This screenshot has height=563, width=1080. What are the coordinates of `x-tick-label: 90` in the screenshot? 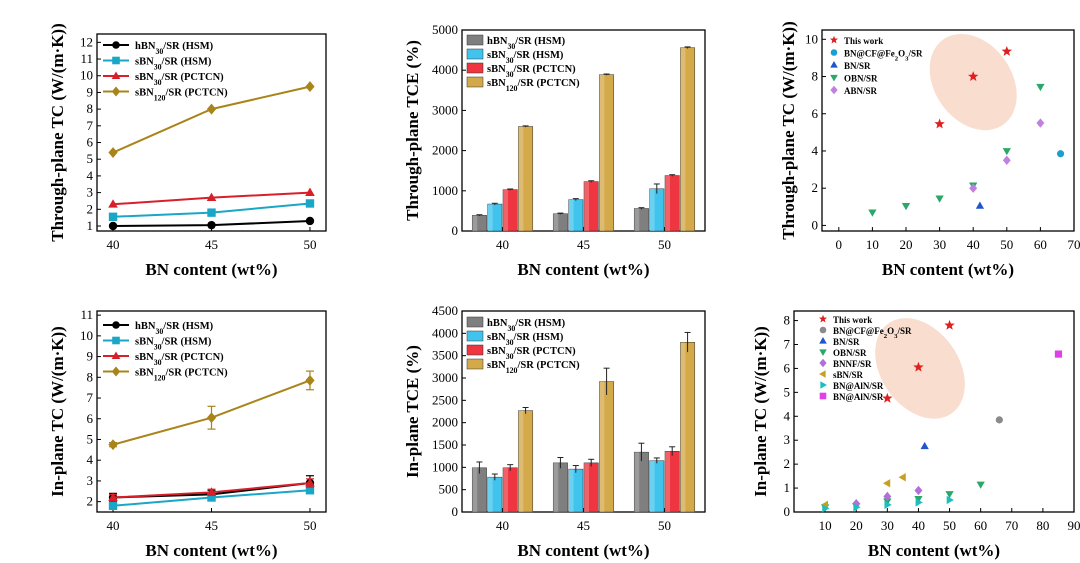 It's located at (1074, 525).